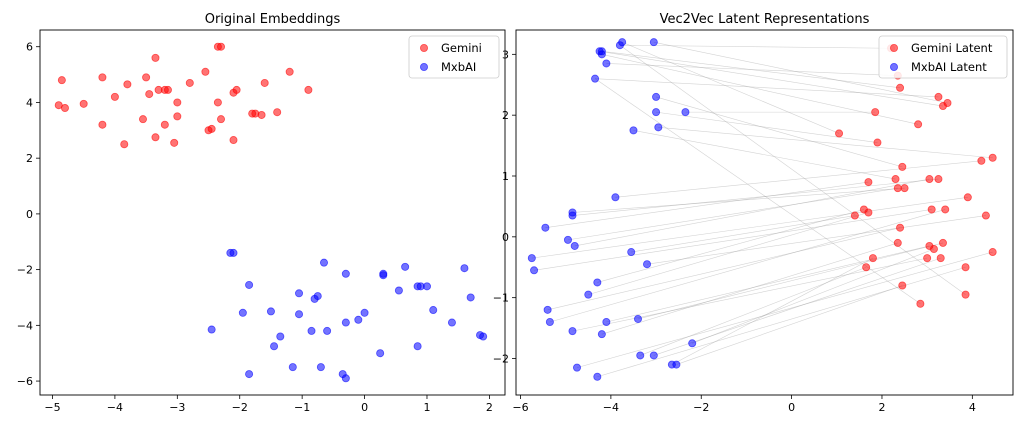 The image size is (1024, 427). What do you see at coordinates (25, 381) in the screenshot?
I see `y-tick-label: −6` at bounding box center [25, 381].